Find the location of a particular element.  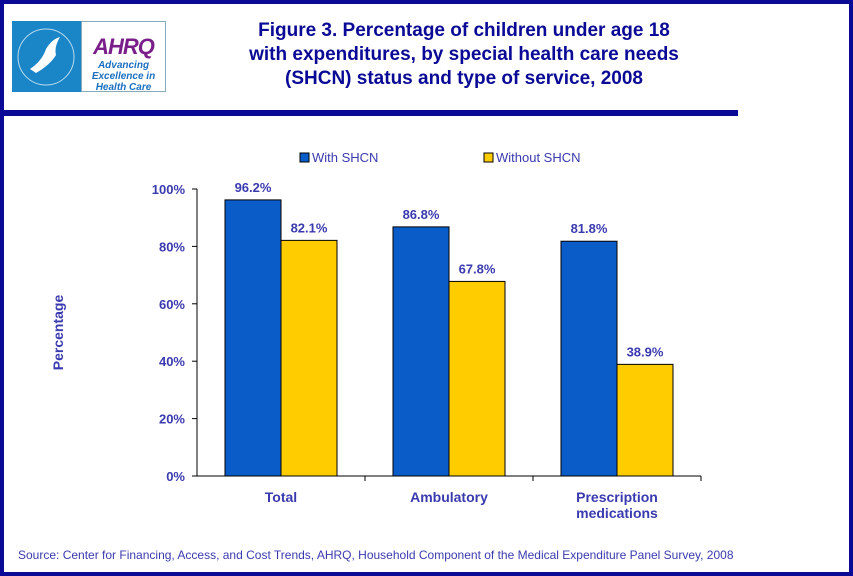

category-label: Total is located at coordinates (281, 497).